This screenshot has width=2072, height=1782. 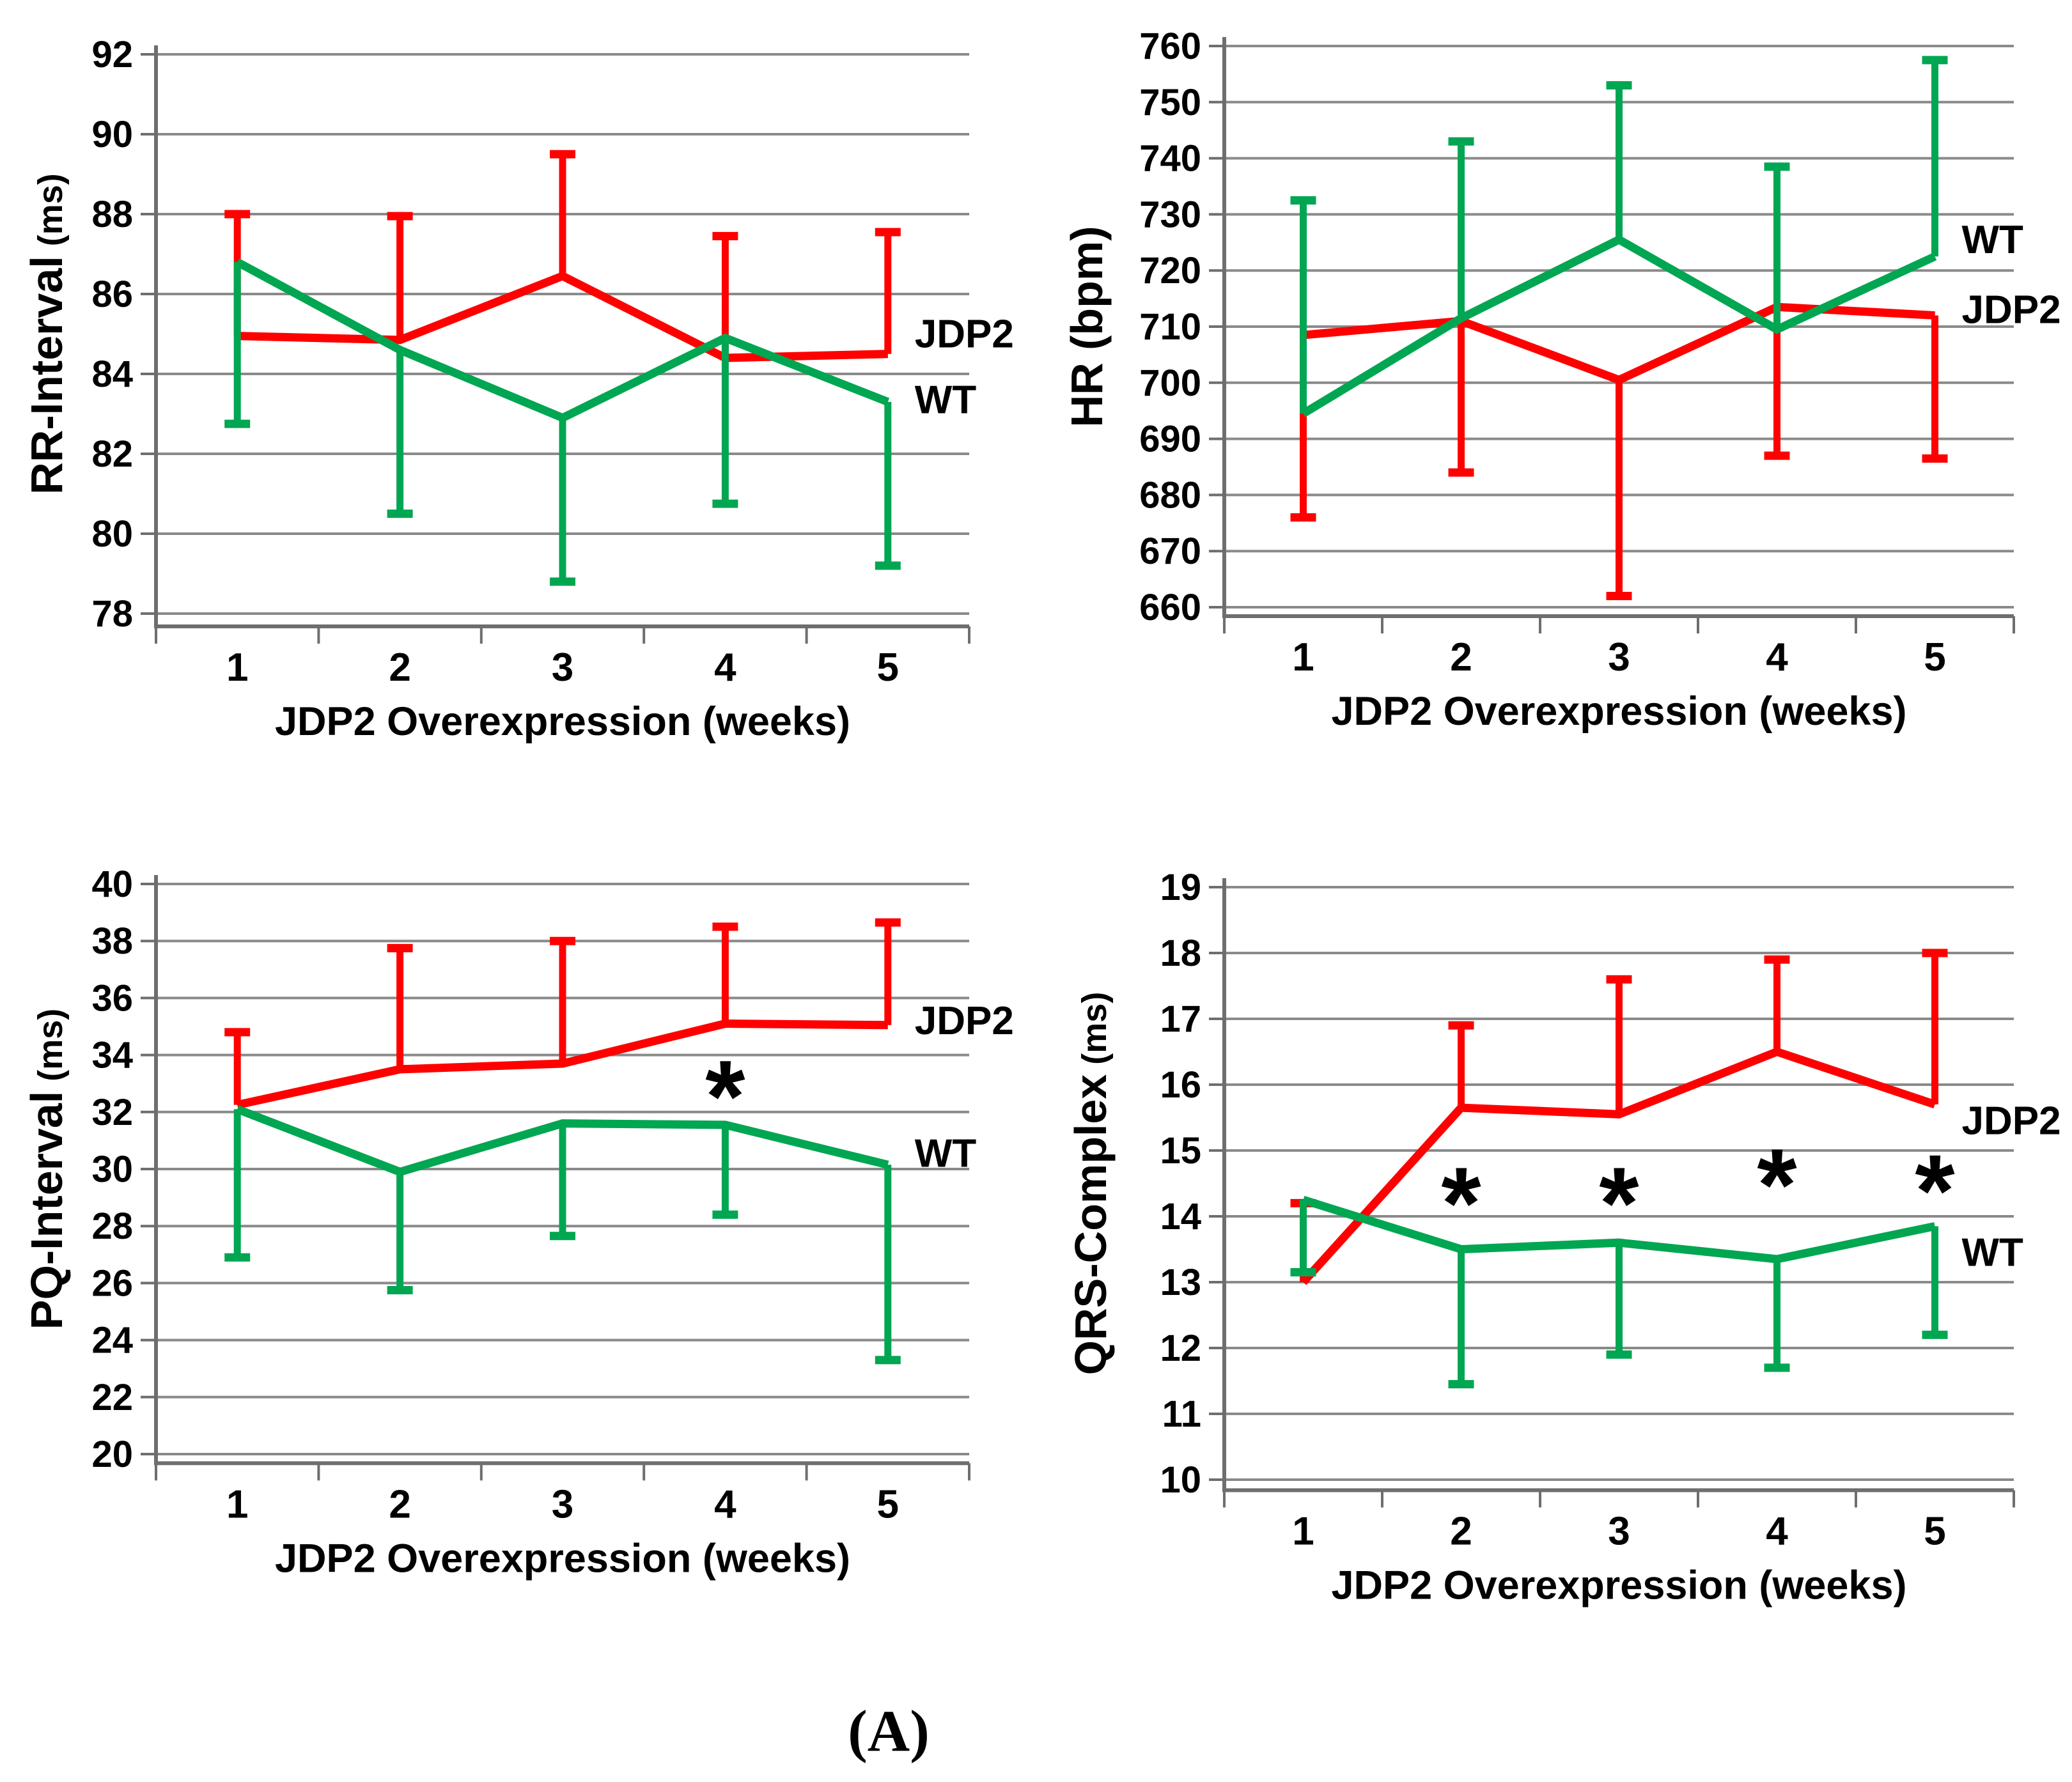 I want to click on y-tick-label: 30, so click(x=112, y=1169).